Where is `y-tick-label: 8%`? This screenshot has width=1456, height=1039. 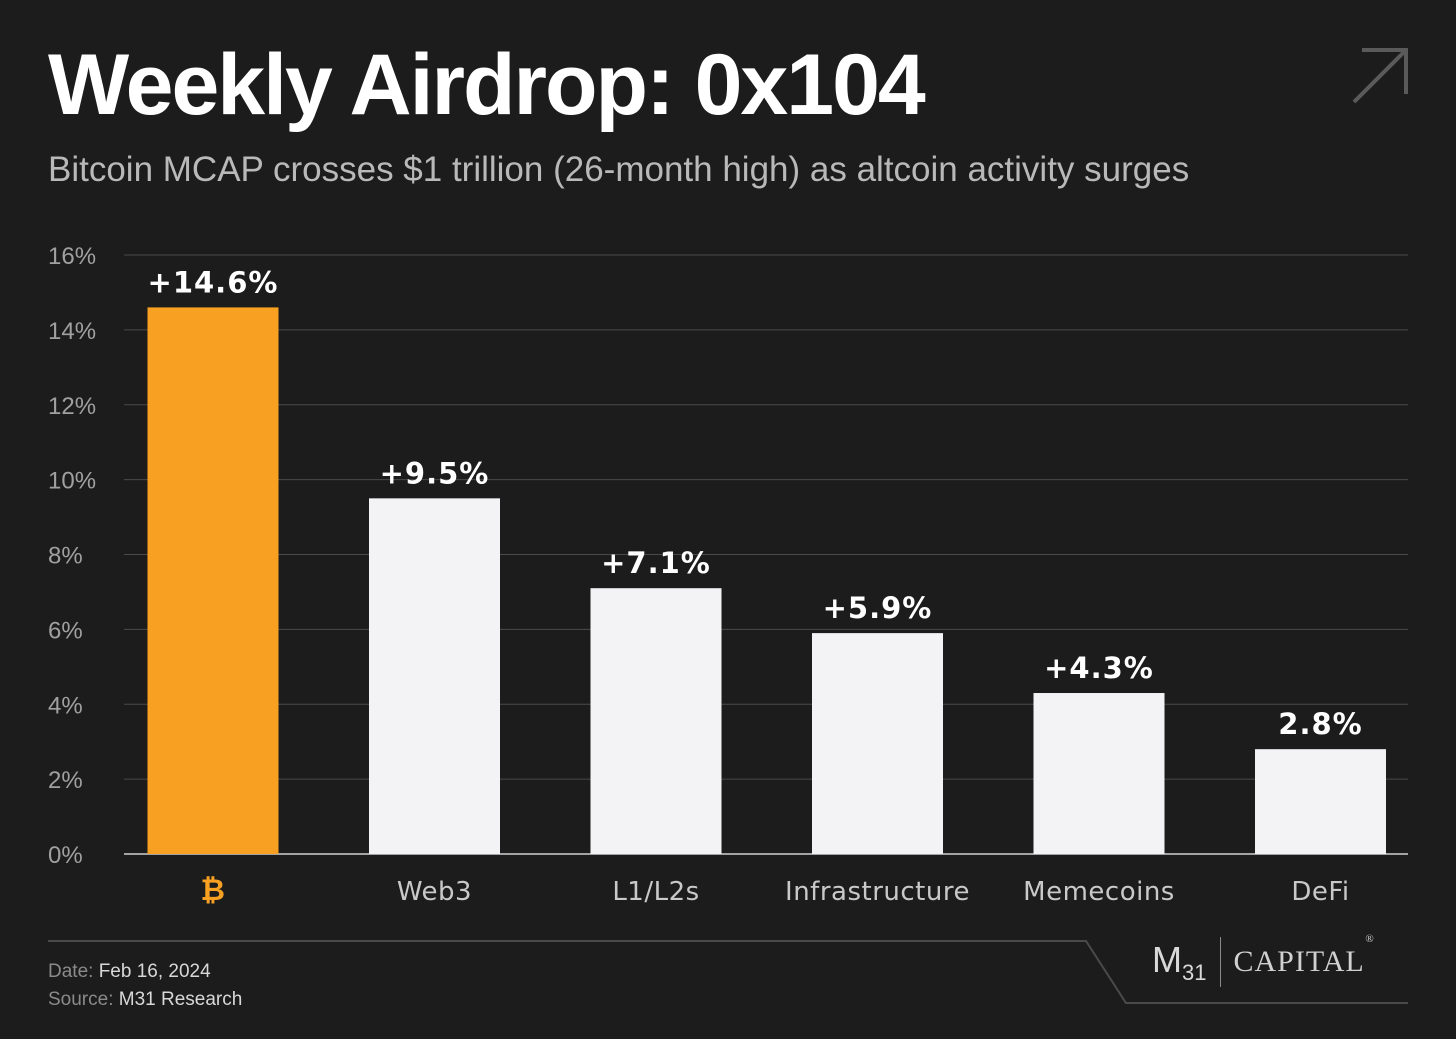
y-tick-label: 8% is located at coordinates (65, 556).